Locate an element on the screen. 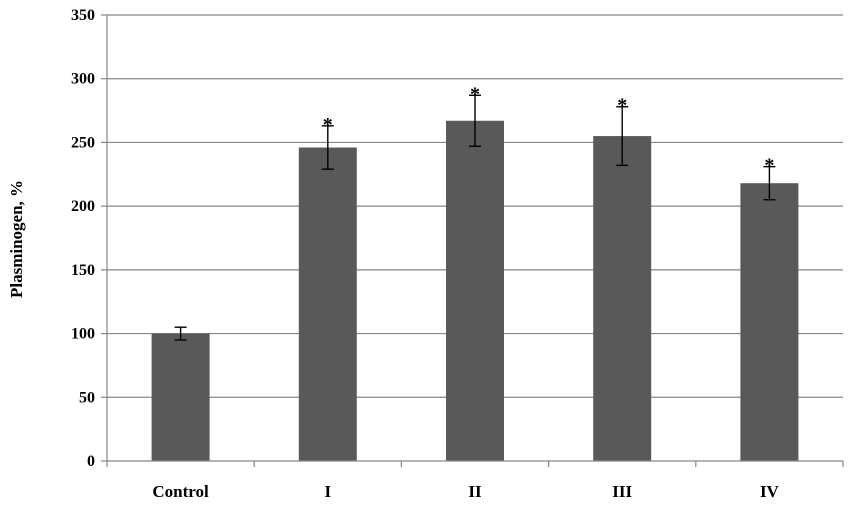  y-tick-label: 350 is located at coordinates (83, 15).